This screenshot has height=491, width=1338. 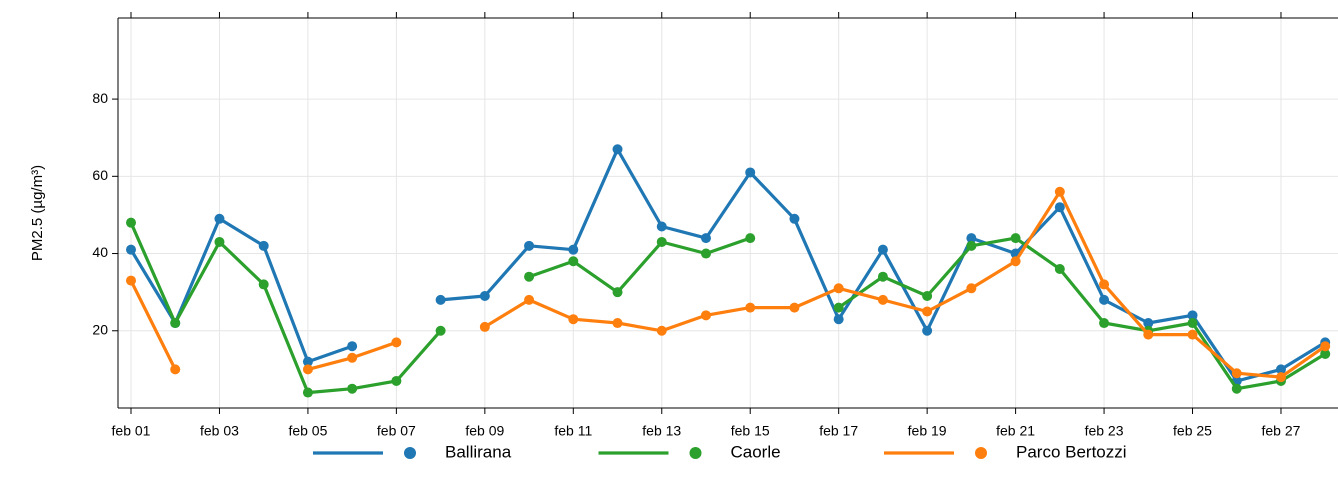 I want to click on y-tick-label: 20, so click(x=100, y=329).